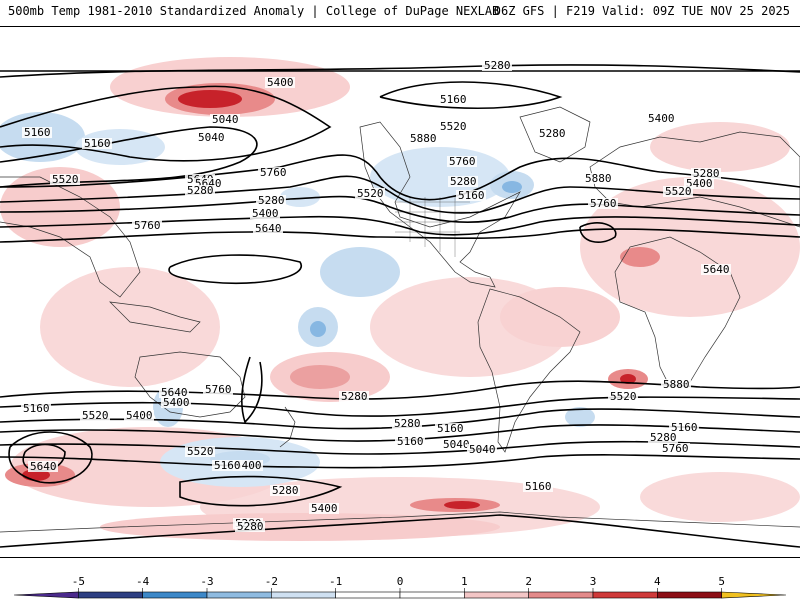  What do you see at coordinates (190, 384) in the screenshot?
I see `australia-coast` at bounding box center [190, 384].